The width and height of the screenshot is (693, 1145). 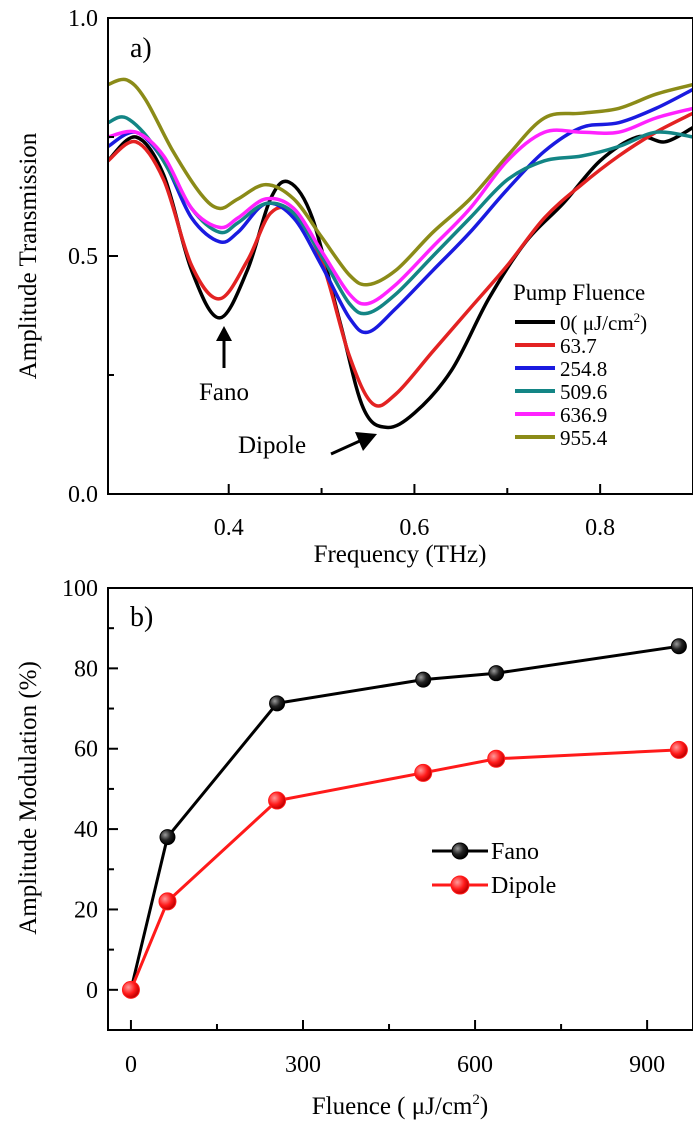 What do you see at coordinates (637, 317) in the screenshot?
I see `legend-unit-exp: 2` at bounding box center [637, 317].